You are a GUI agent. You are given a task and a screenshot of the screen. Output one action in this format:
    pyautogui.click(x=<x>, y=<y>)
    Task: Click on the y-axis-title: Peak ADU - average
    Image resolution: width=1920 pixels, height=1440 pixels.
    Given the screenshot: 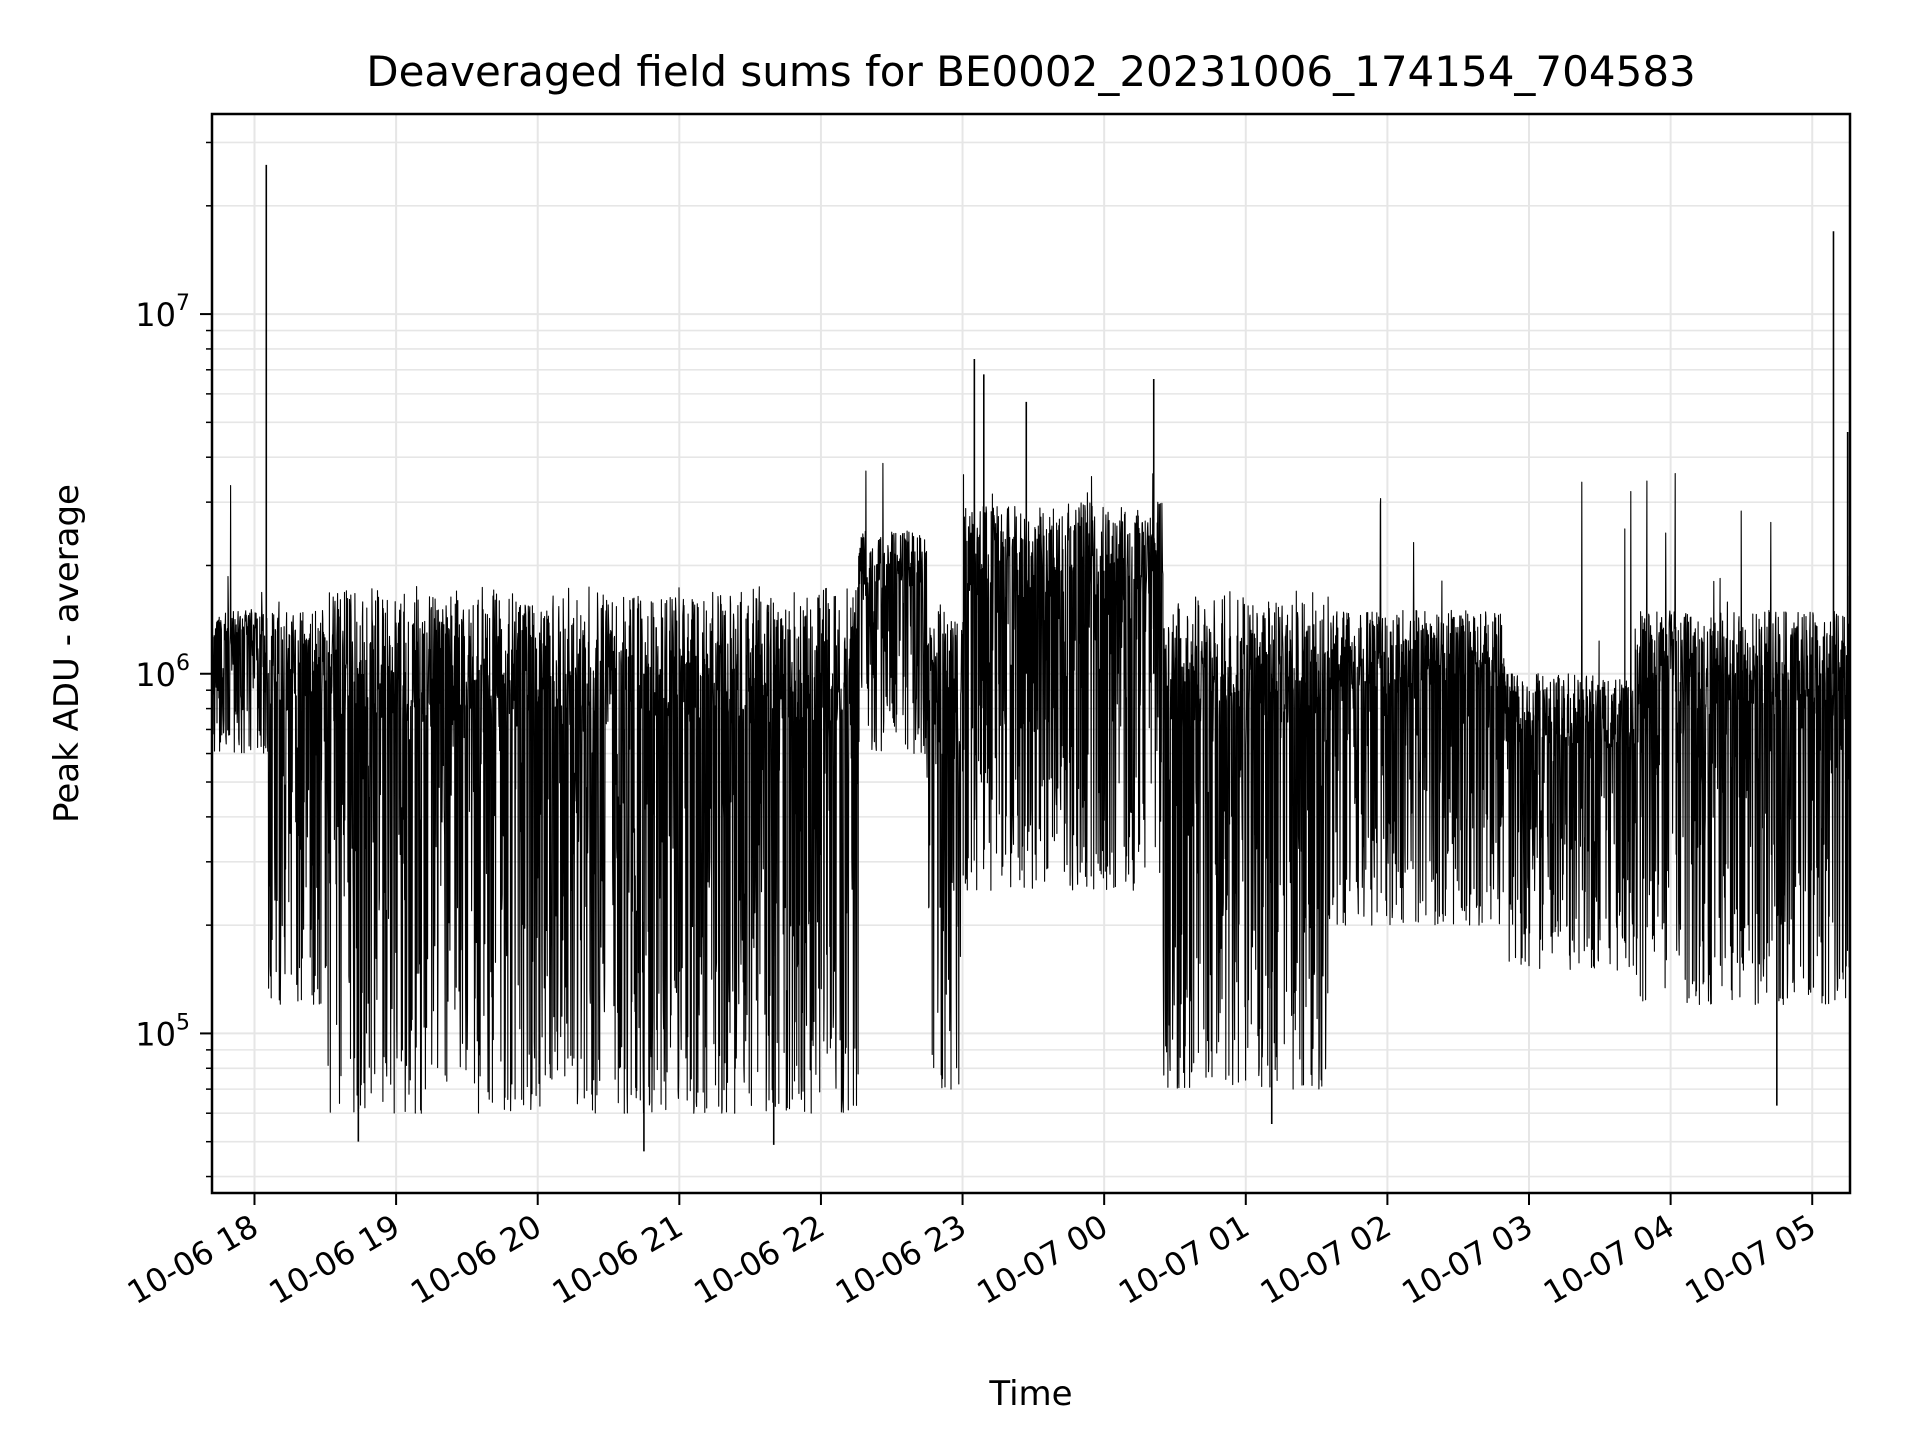 What is the action you would take?
    pyautogui.click(x=67, y=653)
    